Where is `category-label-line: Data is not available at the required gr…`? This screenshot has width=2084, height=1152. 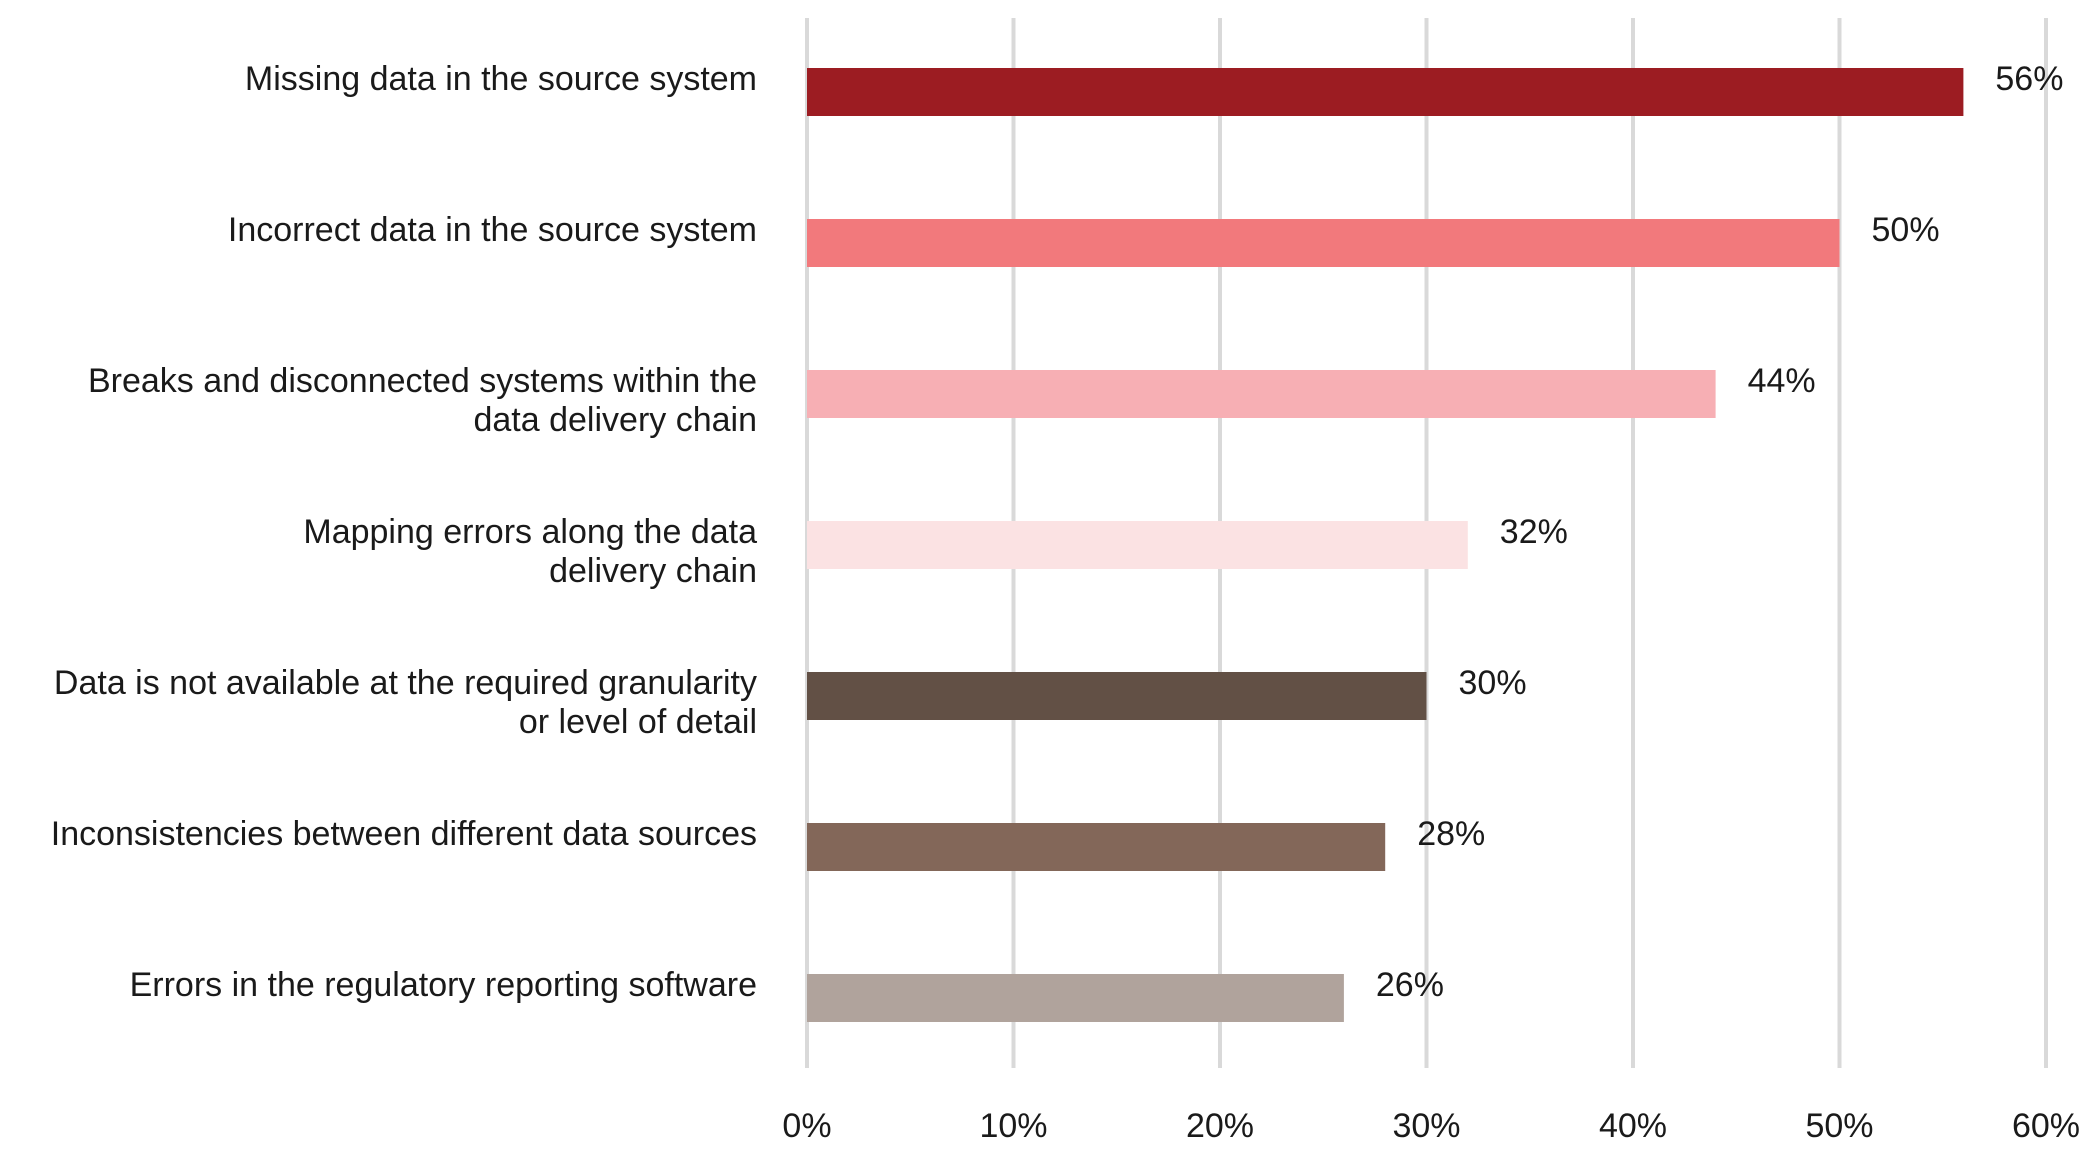
category-label-line: Data is not available at the required gr… is located at coordinates (405, 683).